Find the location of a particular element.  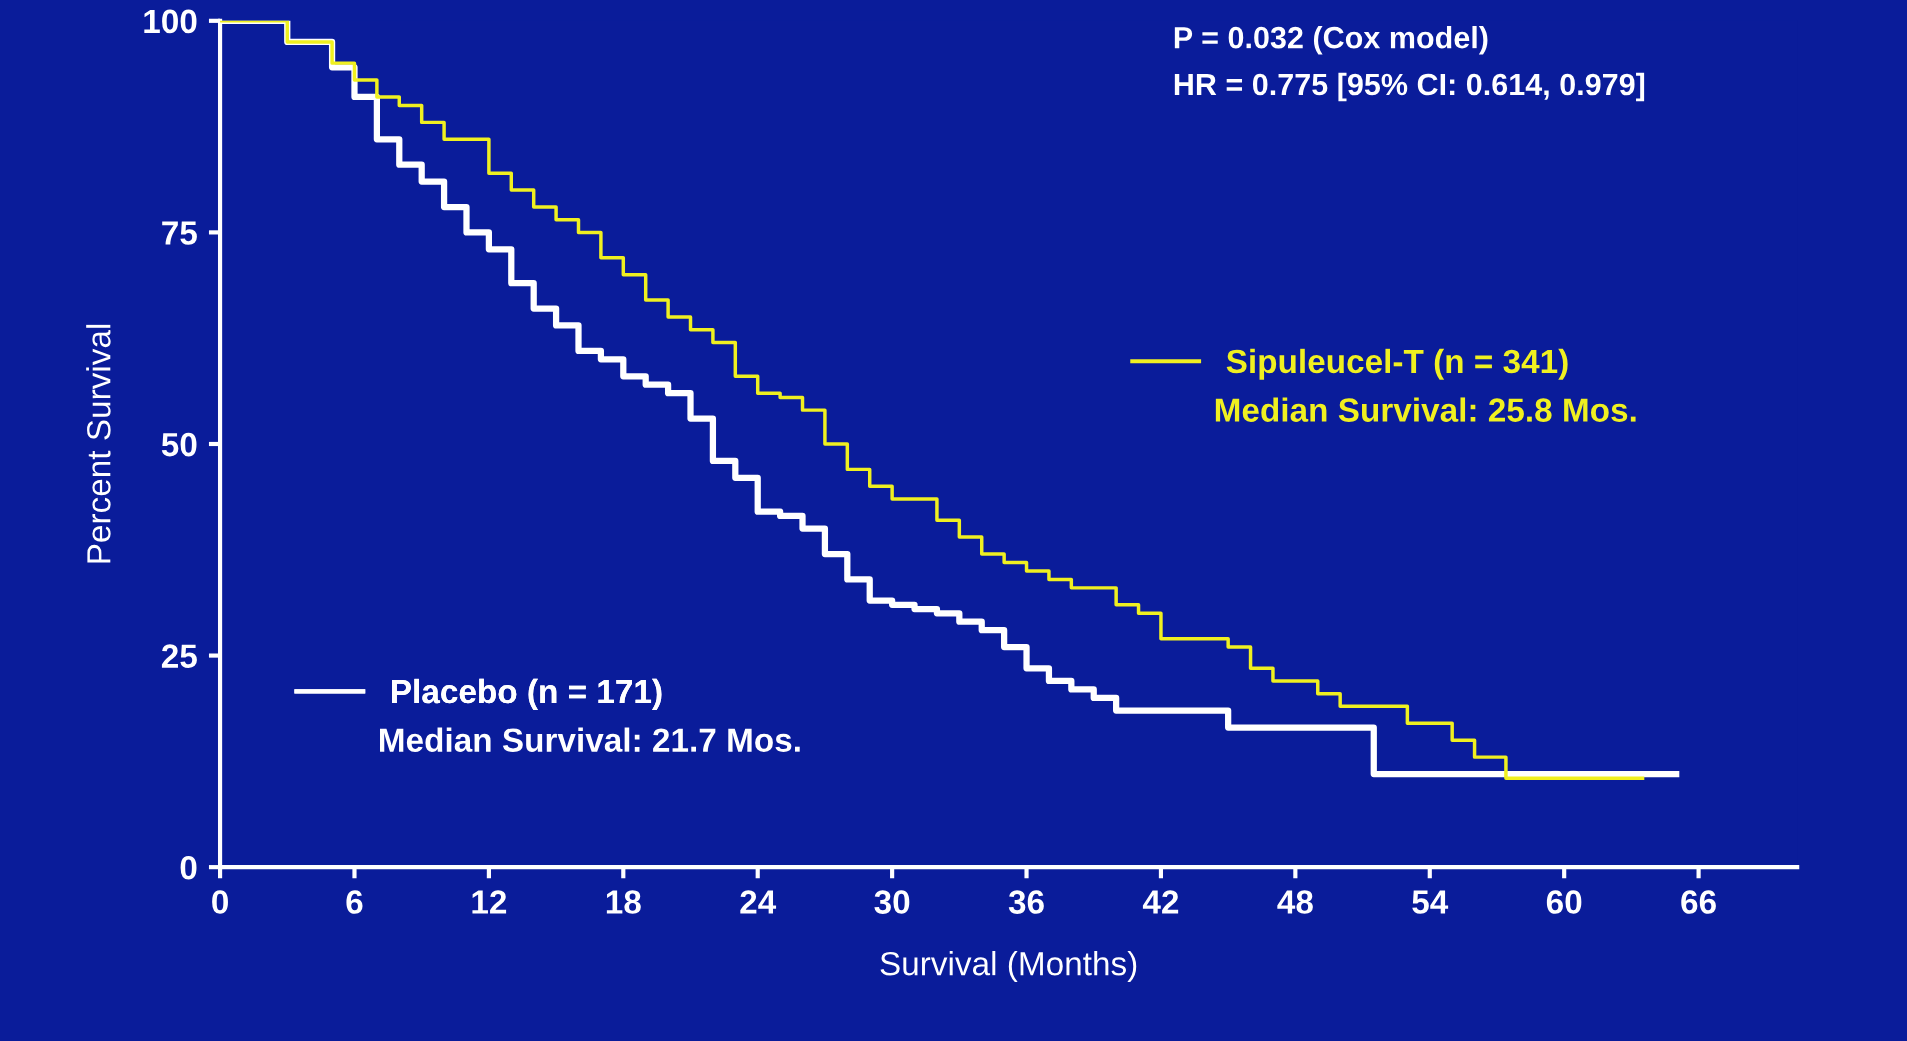

x-tick-label: 24 is located at coordinates (758, 902).